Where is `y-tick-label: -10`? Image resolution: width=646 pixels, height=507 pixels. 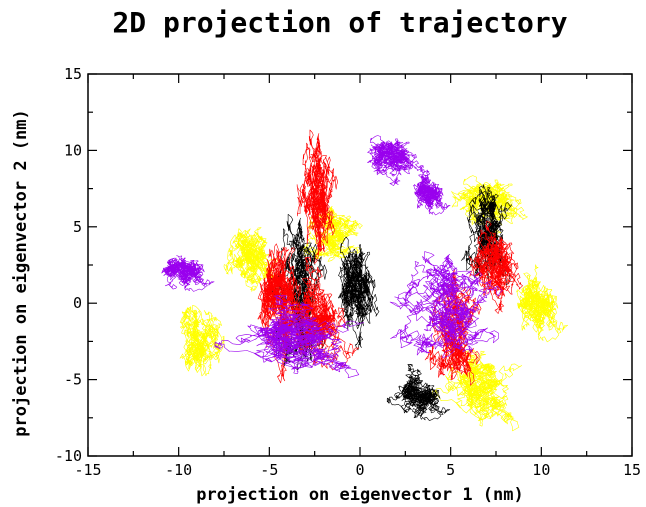
y-tick-label: -10 is located at coordinates (68, 456).